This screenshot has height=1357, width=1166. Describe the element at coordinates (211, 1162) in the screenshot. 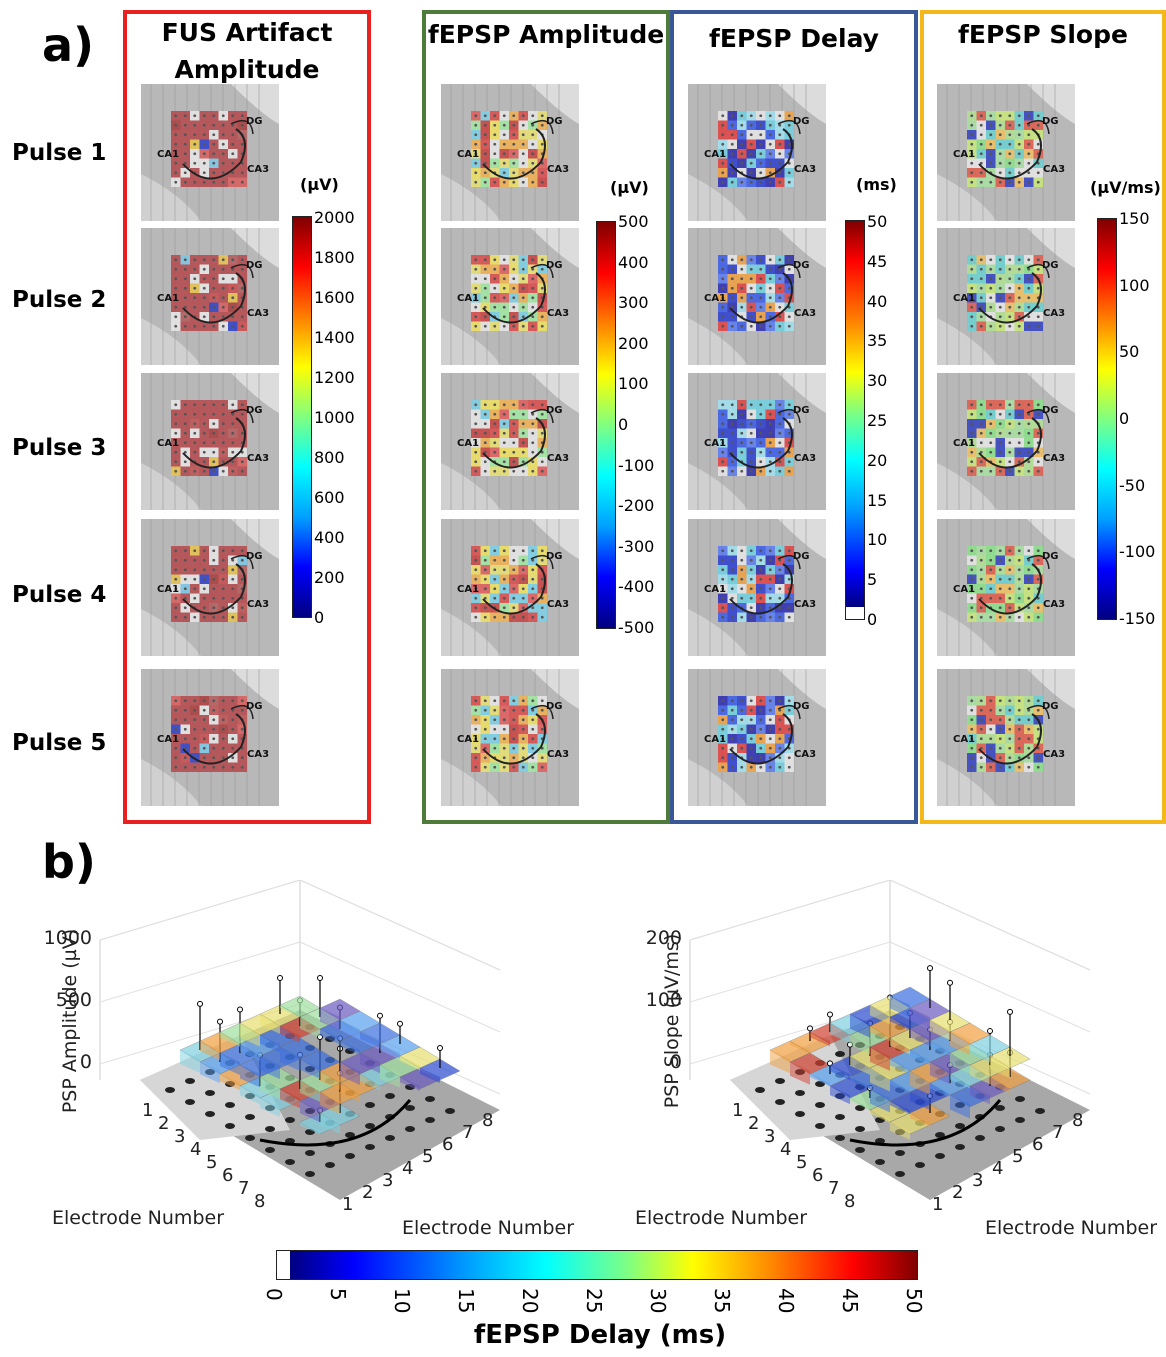

I see `x-electrode-tick: 5` at that location.